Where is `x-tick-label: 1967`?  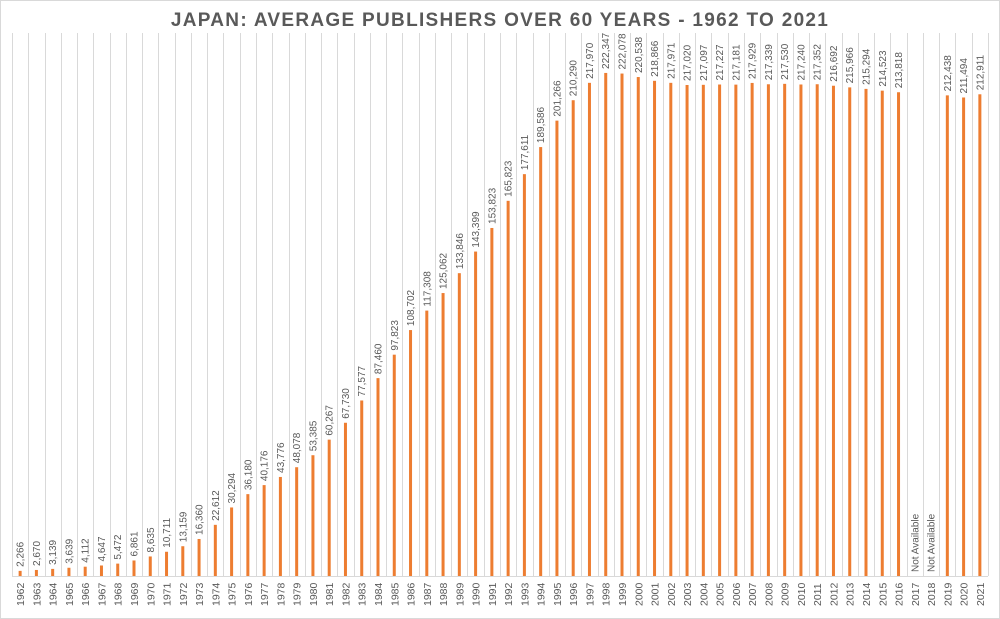
x-tick-label: 1967 is located at coordinates (102, 594).